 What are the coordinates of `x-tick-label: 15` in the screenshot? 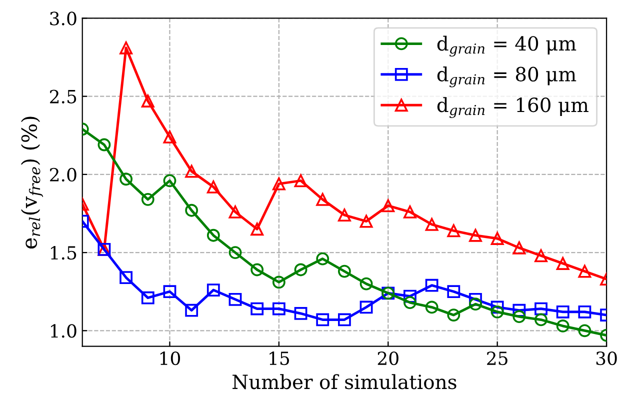 It's located at (280, 358).